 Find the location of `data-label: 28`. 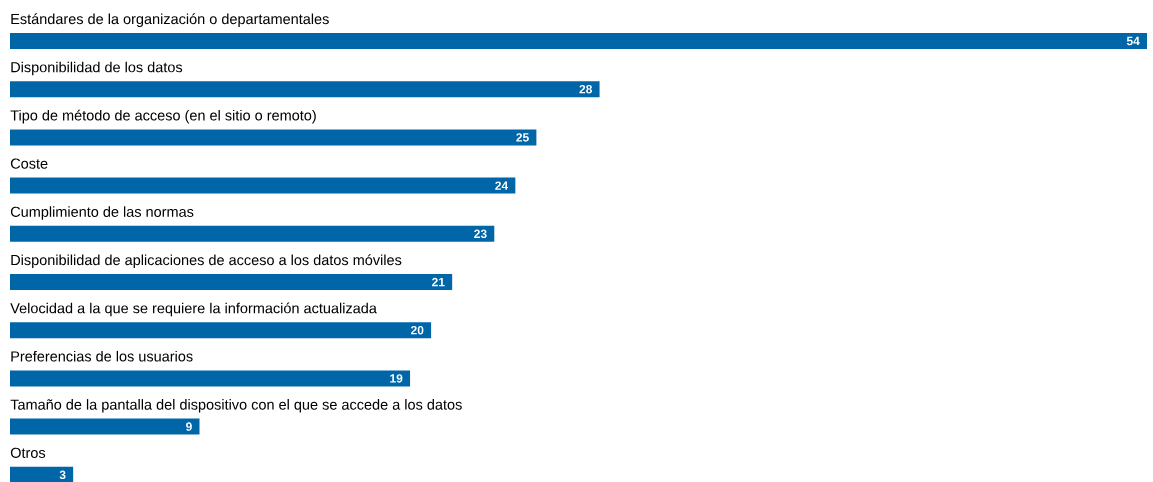

data-label: 28 is located at coordinates (585, 89).